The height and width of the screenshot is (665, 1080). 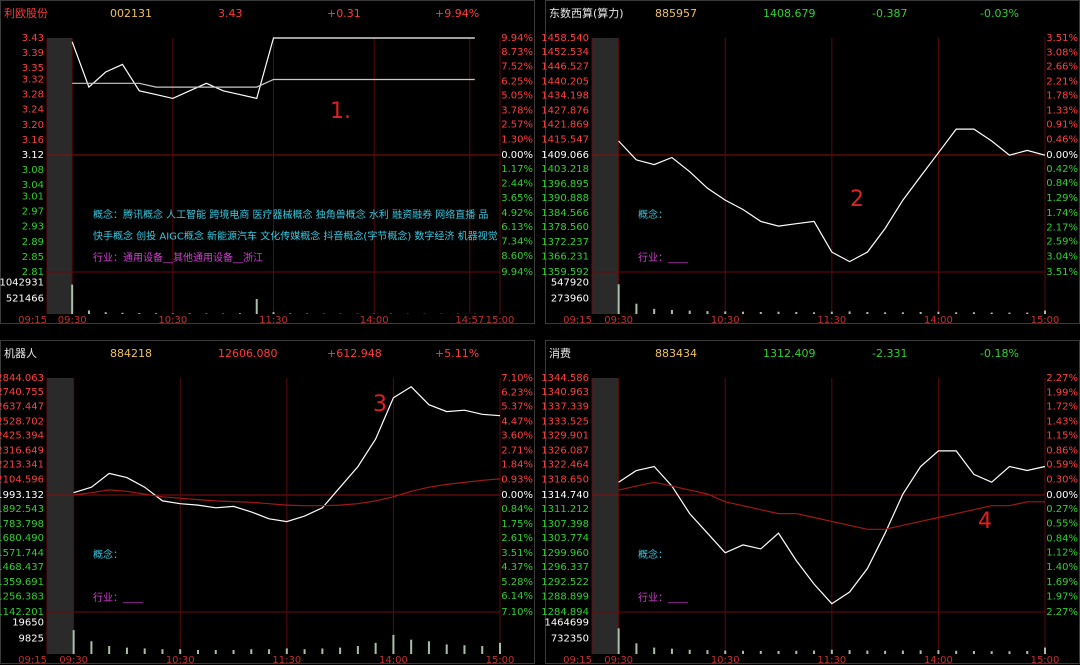 I want to click on pct-tick-label: 0.84%, so click(x=1062, y=538).